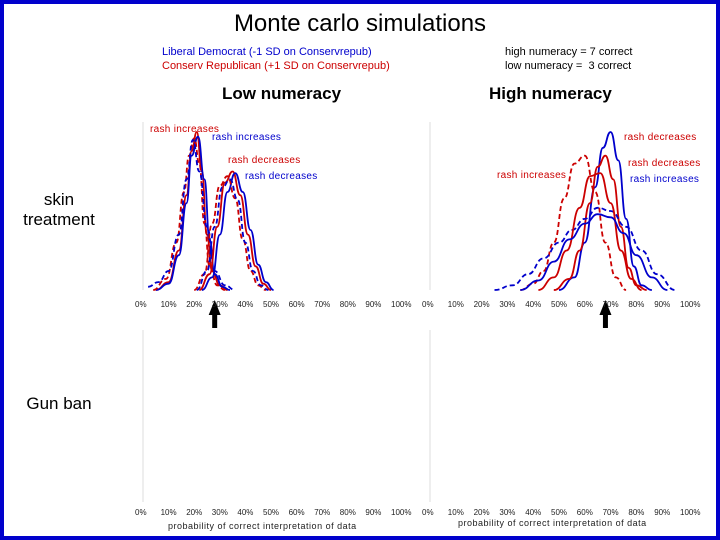 The height and width of the screenshot is (540, 720). I want to click on chart-low-numeracy-skin-treatment, so click(208, 206).